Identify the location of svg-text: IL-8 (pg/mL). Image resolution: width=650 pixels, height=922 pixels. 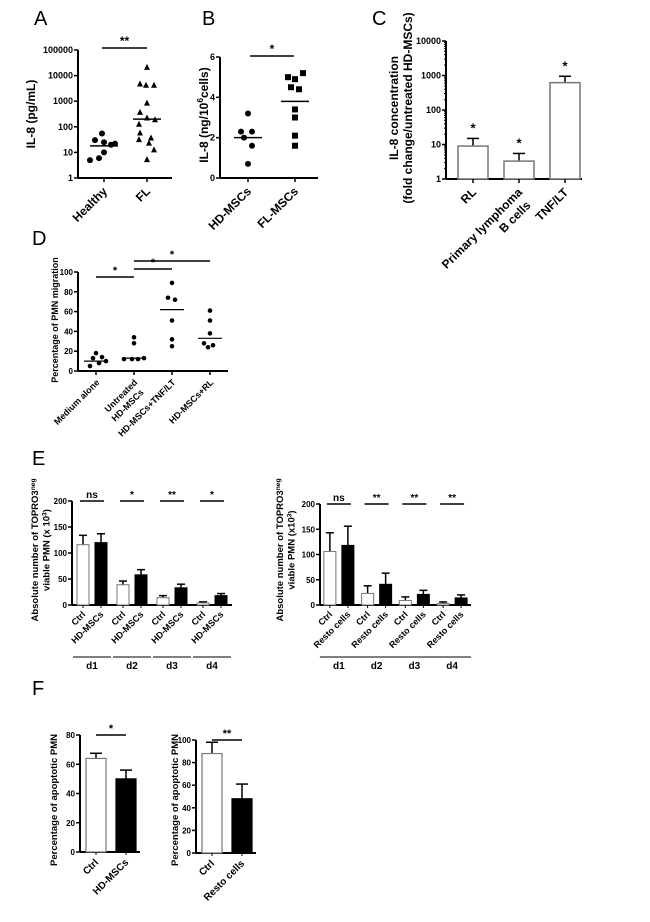
(31, 114).